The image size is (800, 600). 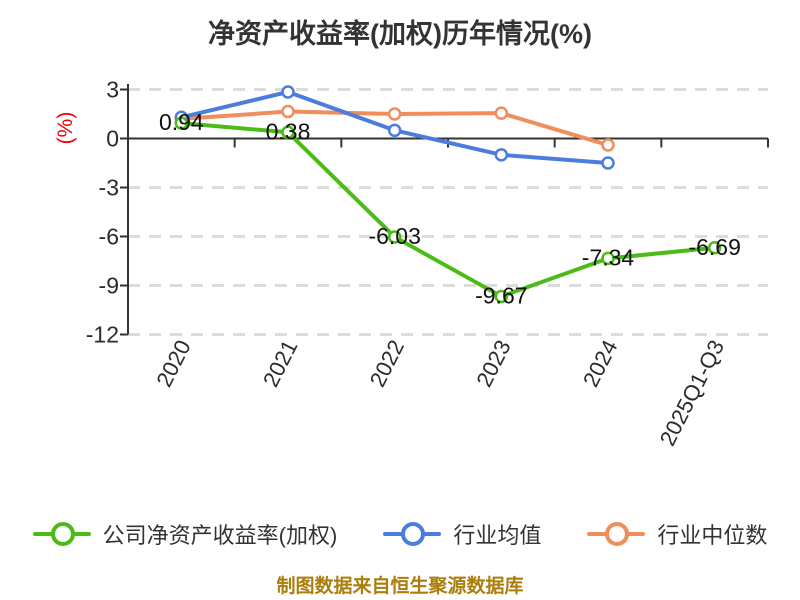 What do you see at coordinates (400, 34) in the screenshot?
I see `chart-title: 净资产收益率(加权)历年情况(%)` at bounding box center [400, 34].